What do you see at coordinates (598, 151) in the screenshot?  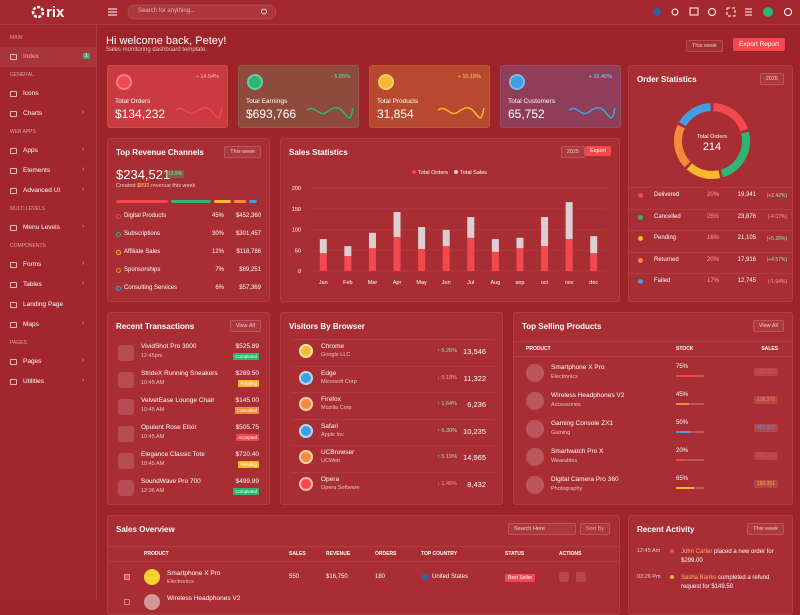 I see `export-button: Export` at bounding box center [598, 151].